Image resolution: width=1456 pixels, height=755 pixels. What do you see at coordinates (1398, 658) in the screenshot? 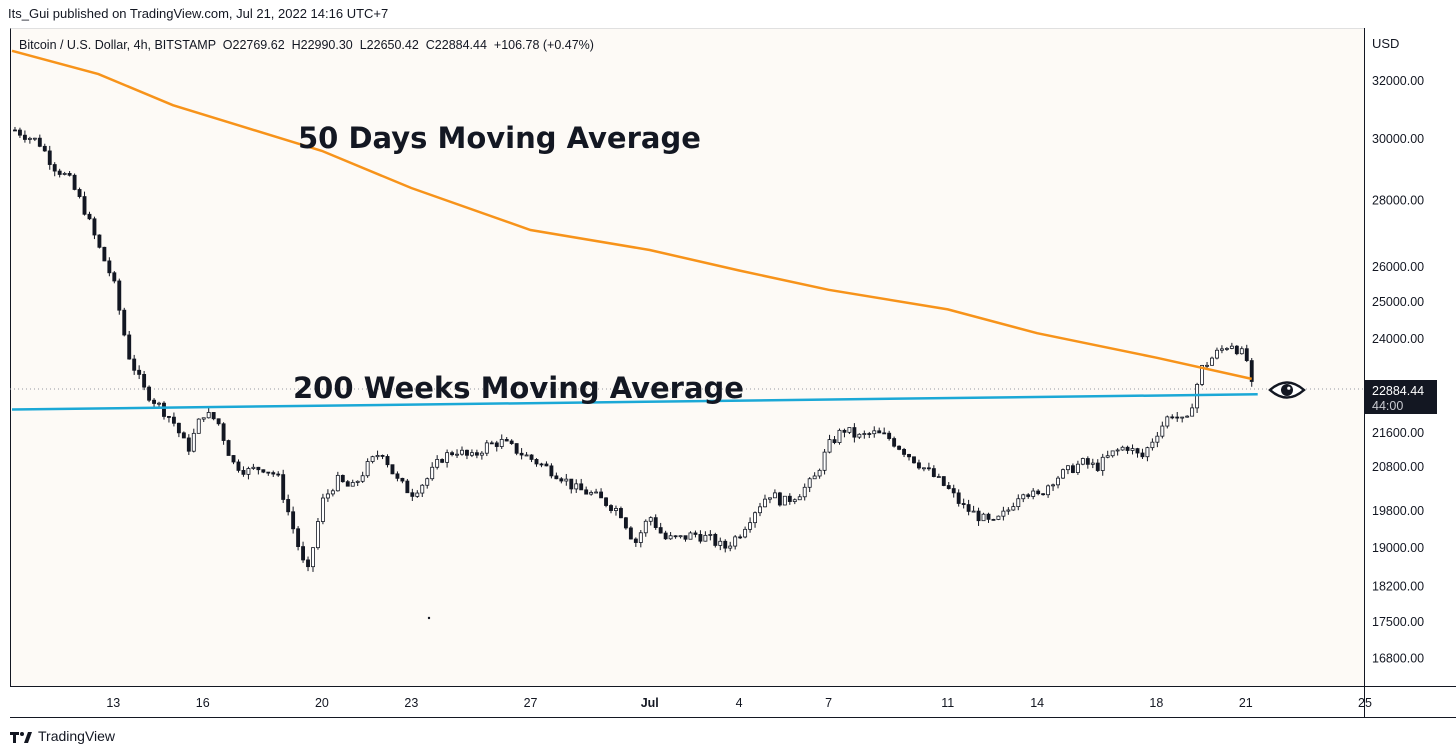
I see `y-tick-label: 16800.00` at bounding box center [1398, 658].